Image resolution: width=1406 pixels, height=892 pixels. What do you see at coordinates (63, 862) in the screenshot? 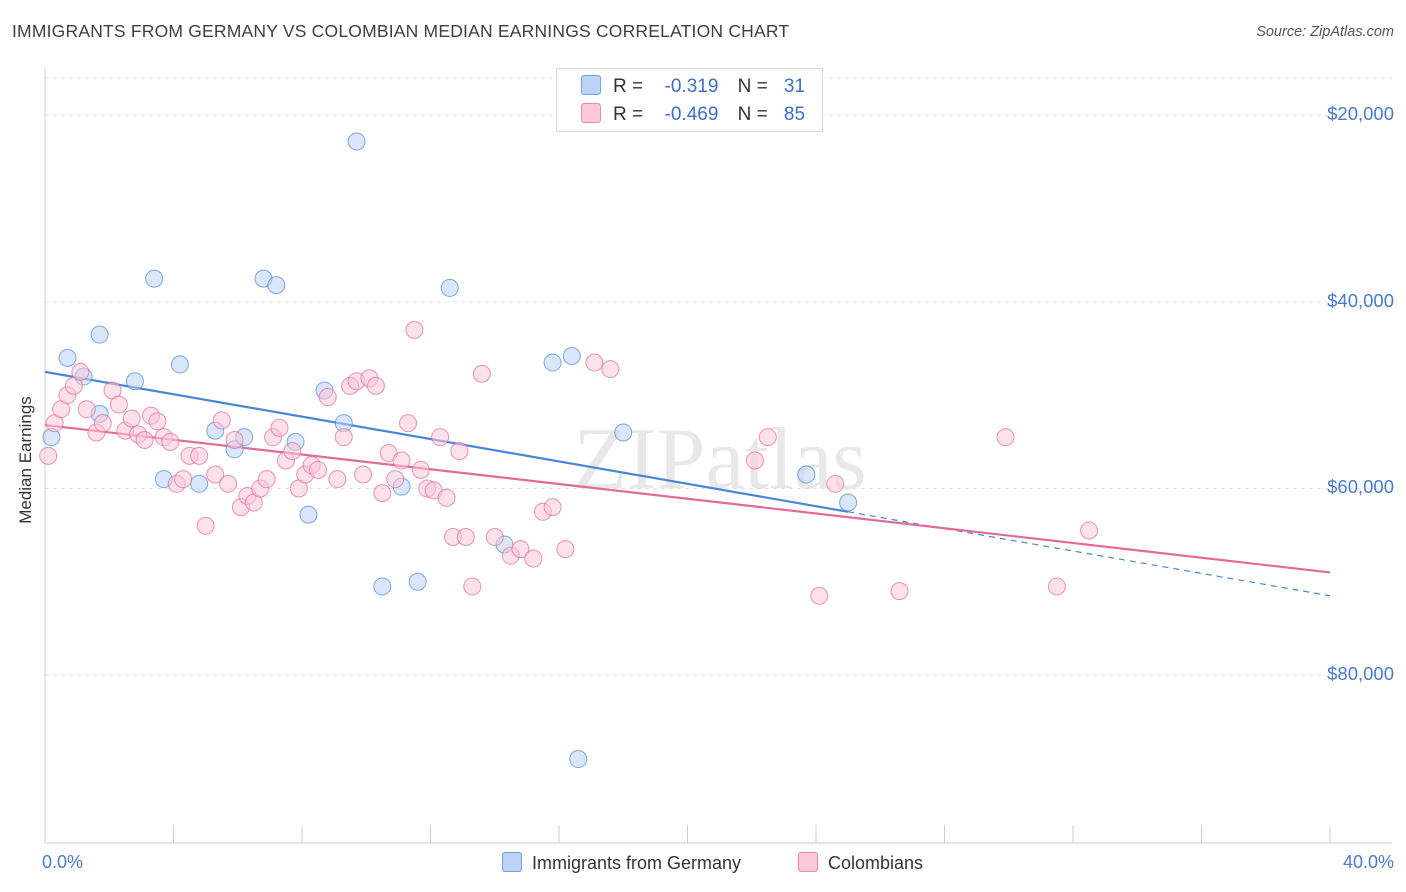
I see `x-tick-min: 0.0%` at bounding box center [63, 862].